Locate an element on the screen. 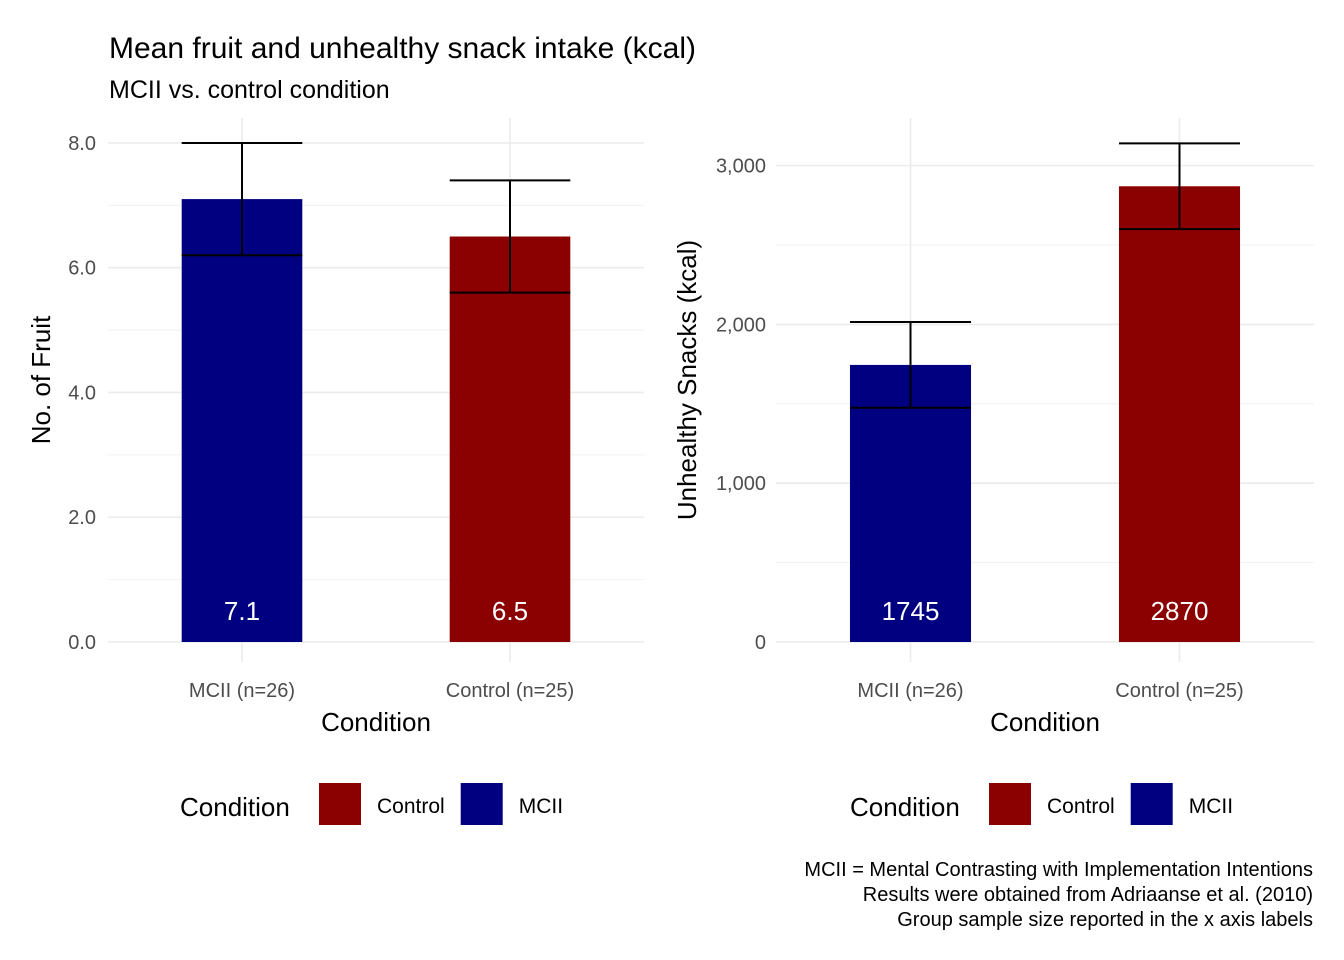  fruit-x-axis-title: Condition is located at coordinates (376, 722).